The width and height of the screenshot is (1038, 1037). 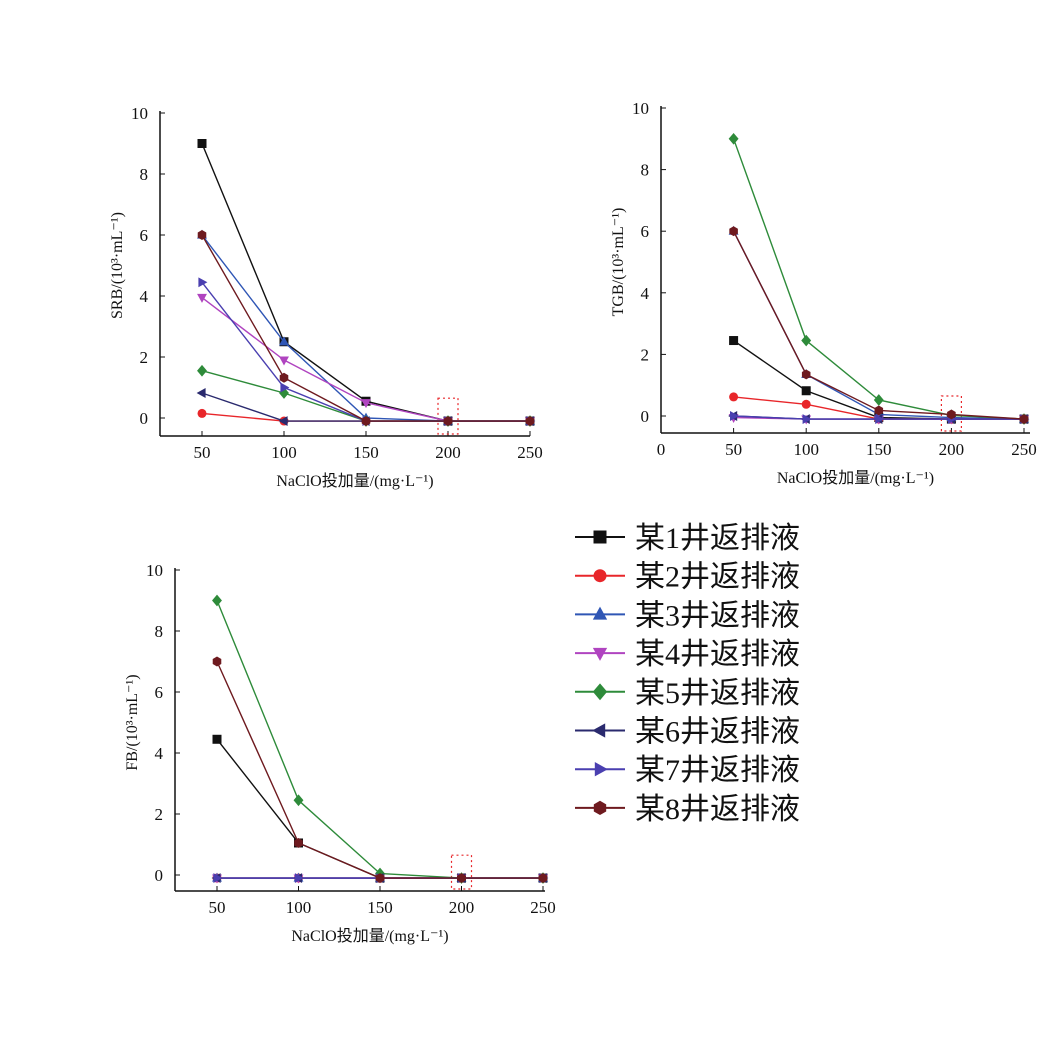 I want to click on y-axis-label: TGB/(10³·mL⁻¹), so click(x=618, y=262).